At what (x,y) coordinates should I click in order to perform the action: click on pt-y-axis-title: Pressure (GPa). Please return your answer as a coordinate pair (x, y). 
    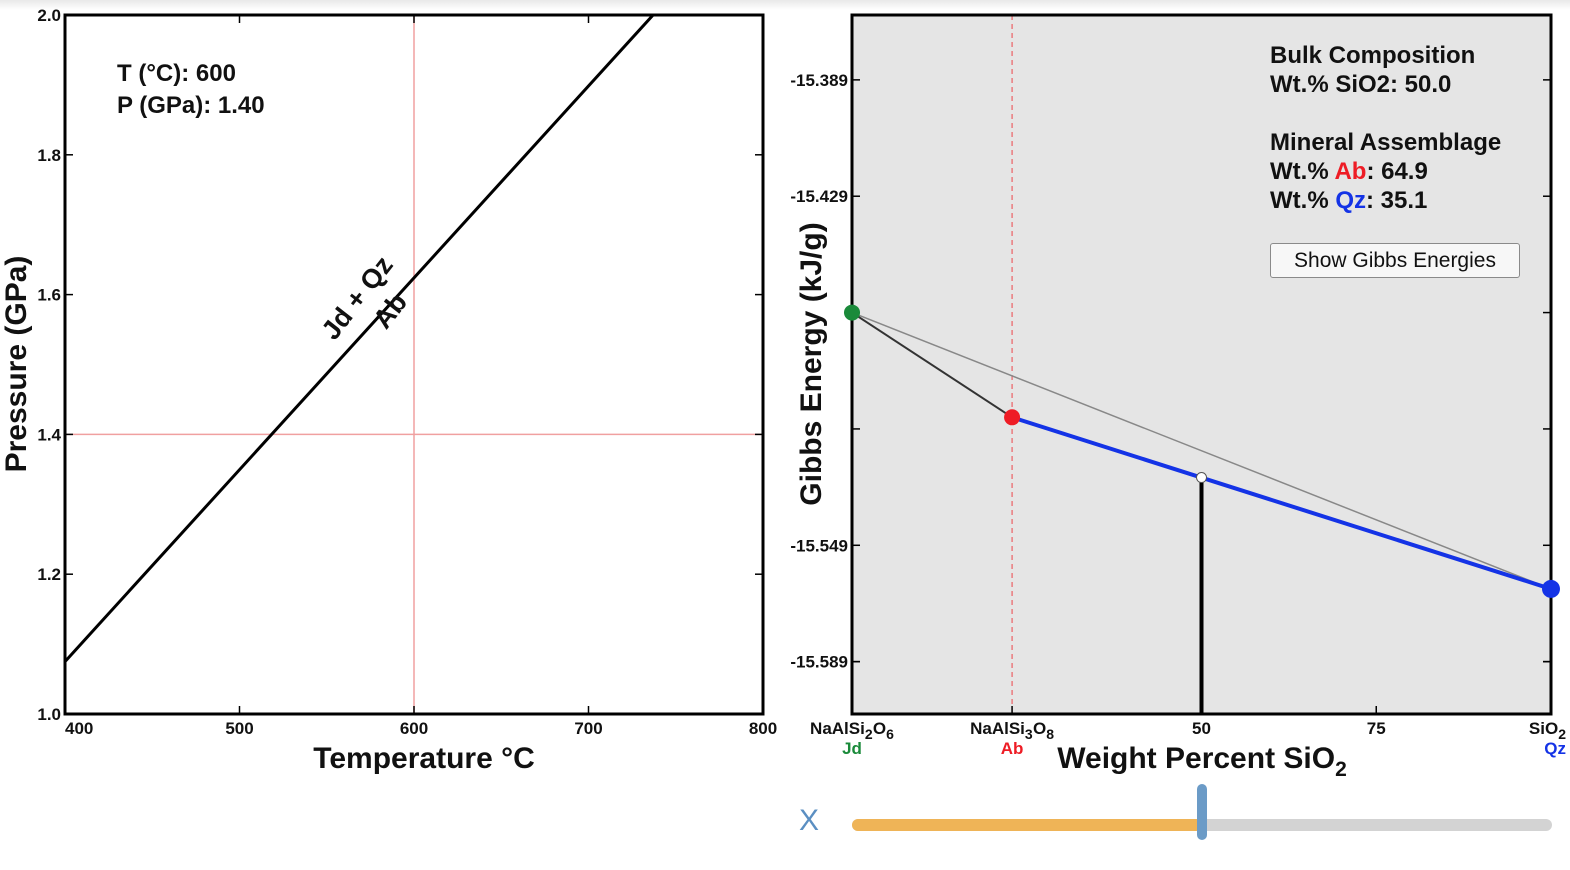
    Looking at the image, I should click on (16, 364).